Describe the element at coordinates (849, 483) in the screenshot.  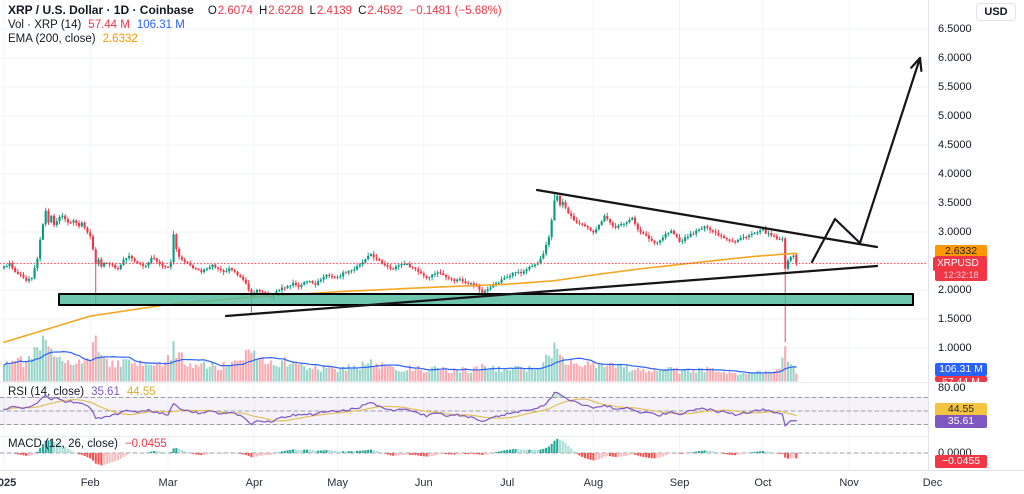
I see `time-axis-label: Nov` at that location.